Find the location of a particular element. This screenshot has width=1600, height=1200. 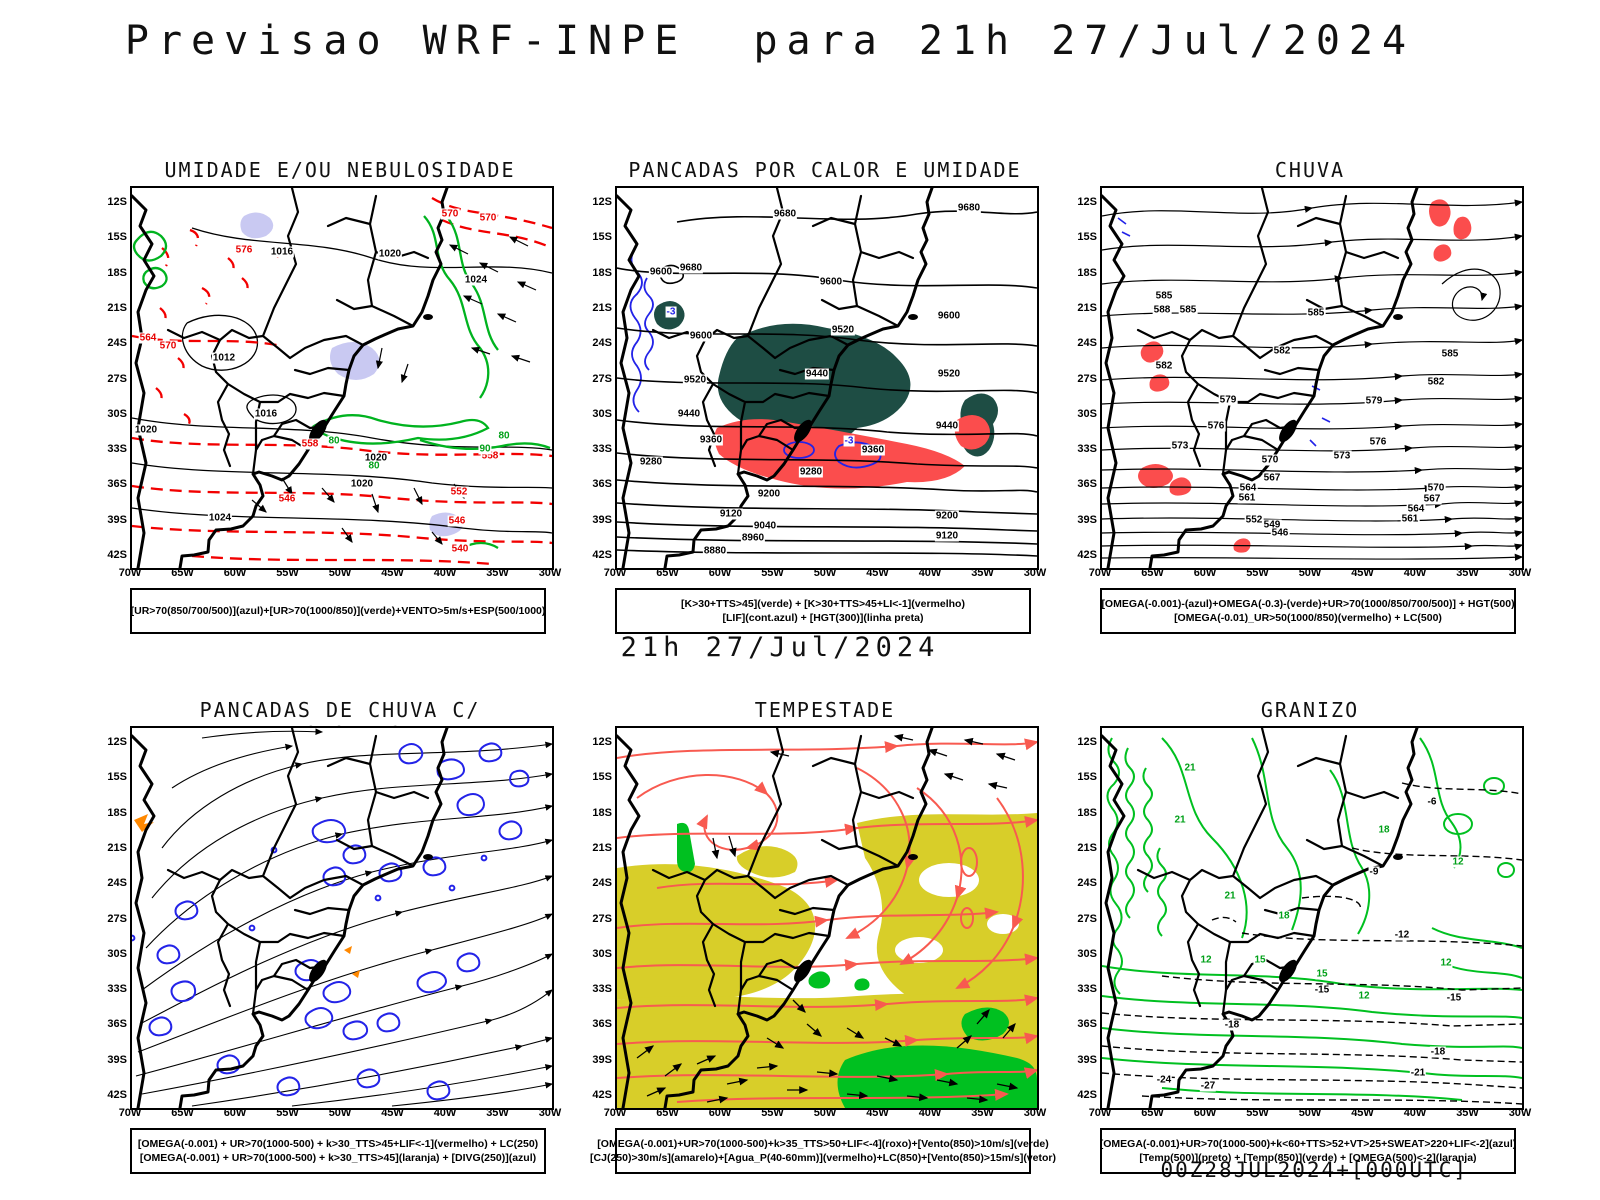

map-tempestade is located at coordinates (827, 918).